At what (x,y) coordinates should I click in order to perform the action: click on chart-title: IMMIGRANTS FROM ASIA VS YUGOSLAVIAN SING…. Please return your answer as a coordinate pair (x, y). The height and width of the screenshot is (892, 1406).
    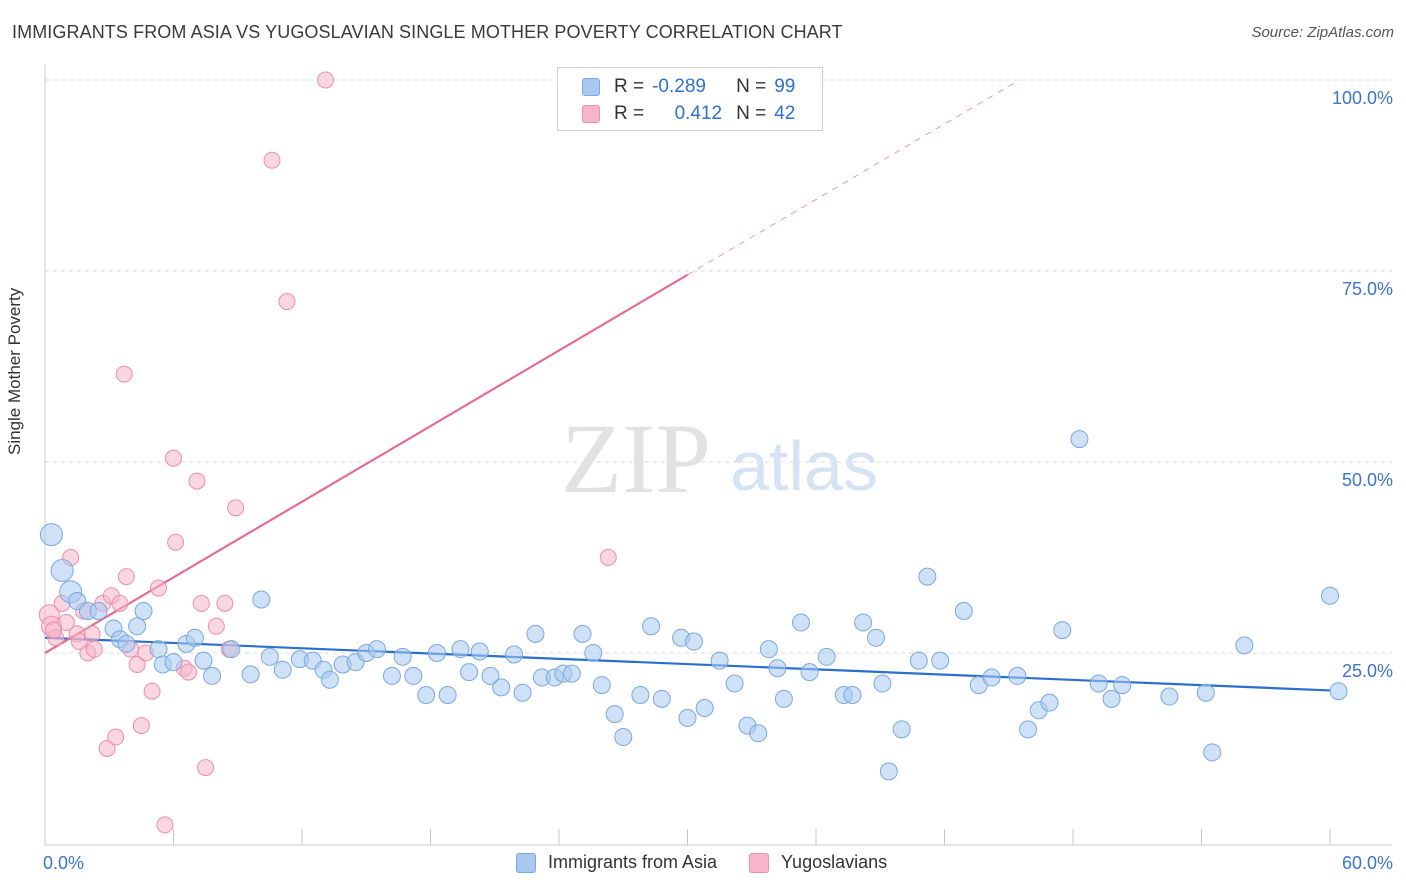
    Looking at the image, I should click on (427, 32).